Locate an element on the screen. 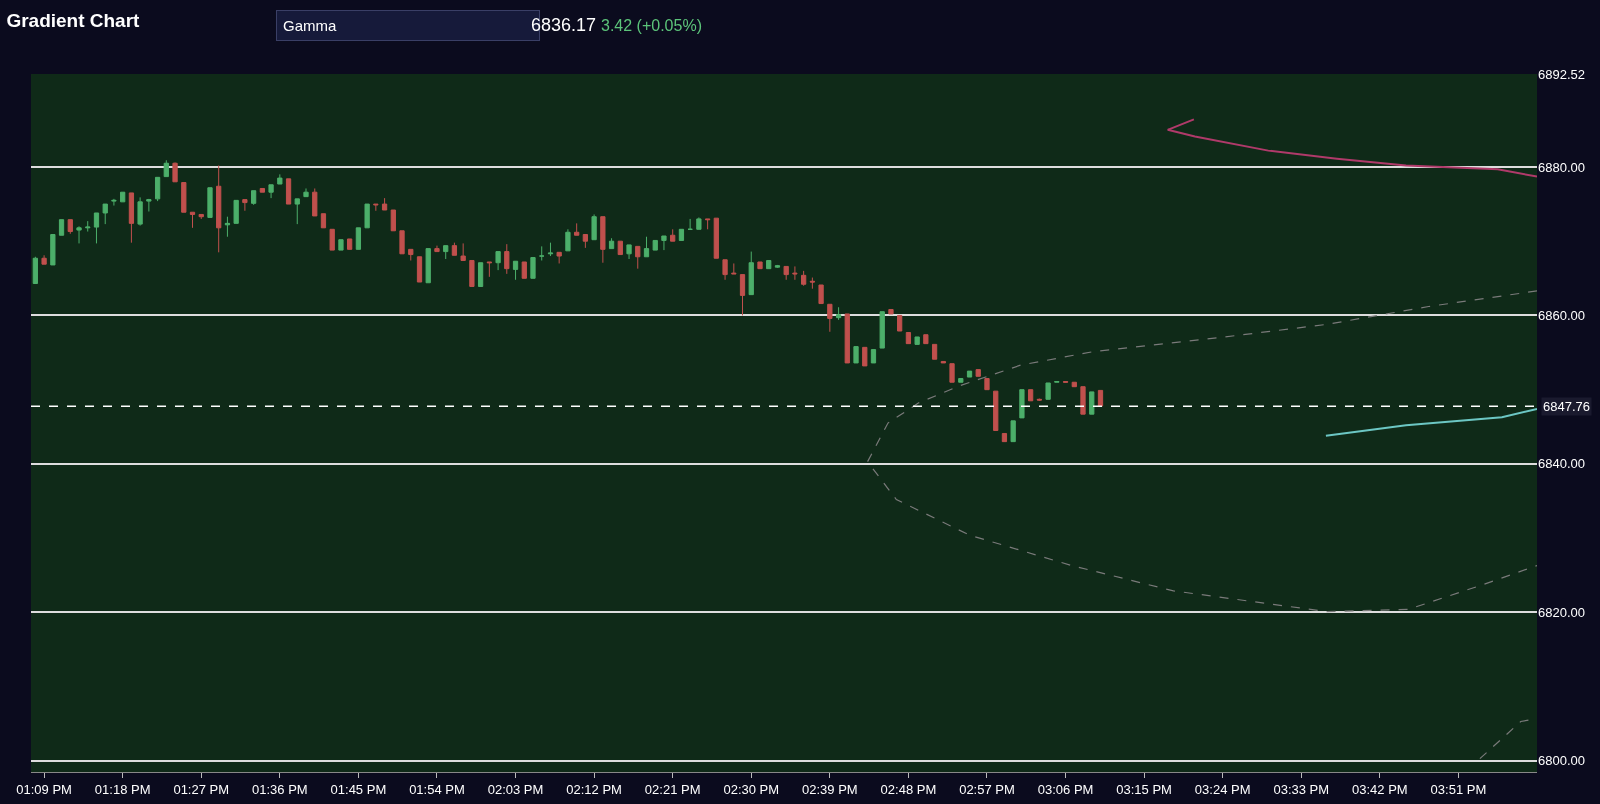 Image resolution: width=1600 pixels, height=804 pixels. x-tick-label: 02:30 PM is located at coordinates (751, 789).